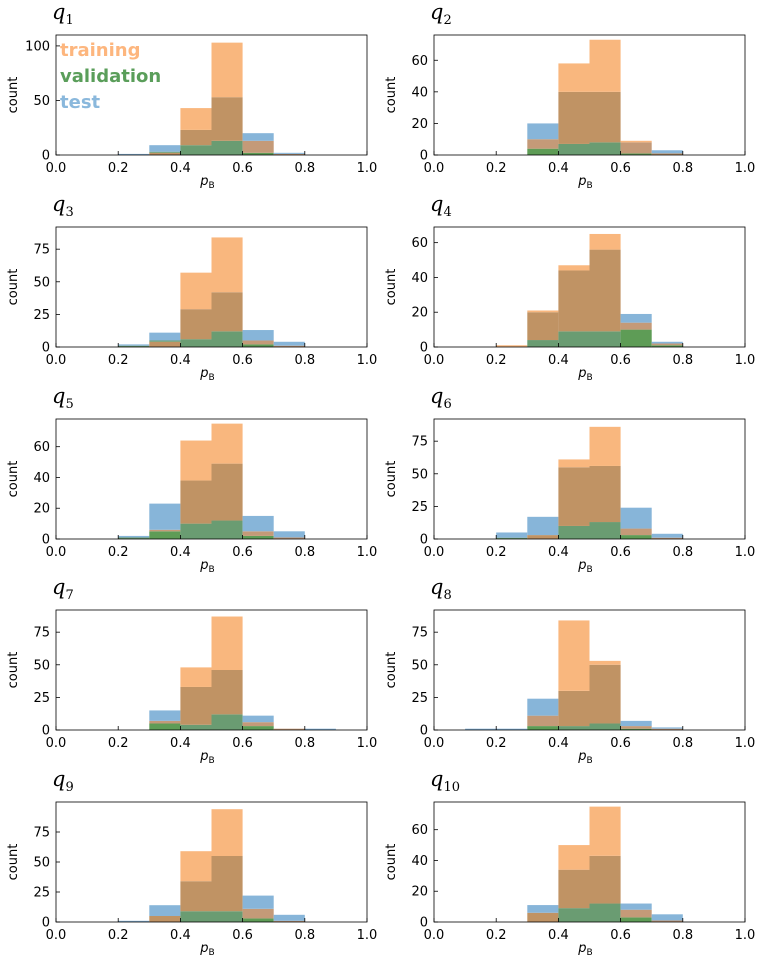 Image resolution: width=763 pixels, height=973 pixels. What do you see at coordinates (69, 788) in the screenshot?
I see `panel-title-index: 9` at bounding box center [69, 788].